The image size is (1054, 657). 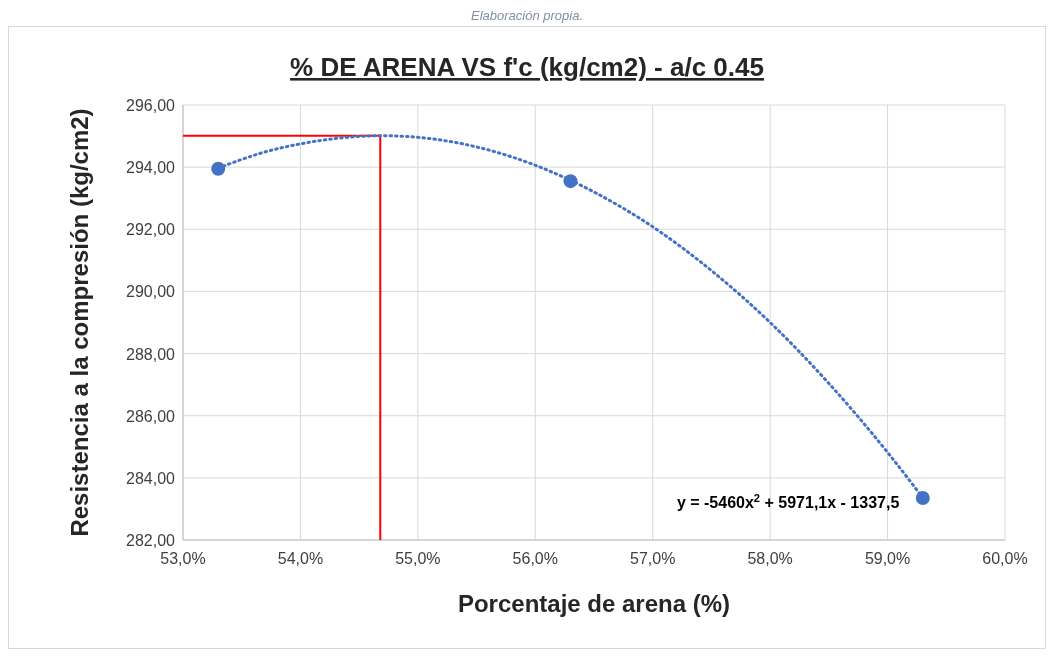 What do you see at coordinates (770, 558) in the screenshot?
I see `x-tick-label: 58,0%` at bounding box center [770, 558].